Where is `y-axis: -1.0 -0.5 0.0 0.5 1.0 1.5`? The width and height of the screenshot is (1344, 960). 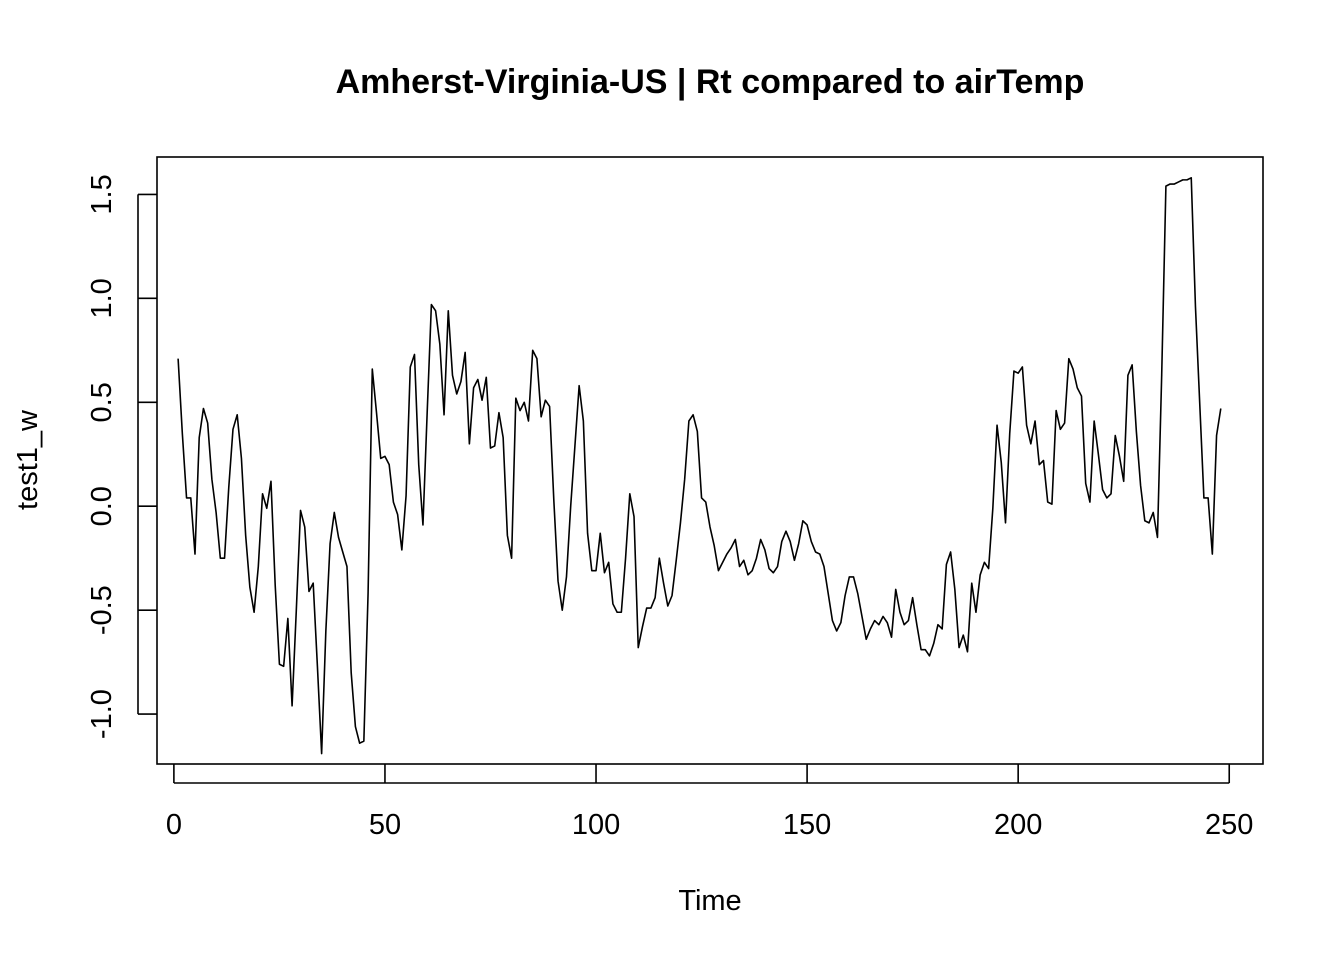
y-axis: -1.0 -0.5 0.0 0.5 1.0 1.5 is located at coordinates (121, 456).